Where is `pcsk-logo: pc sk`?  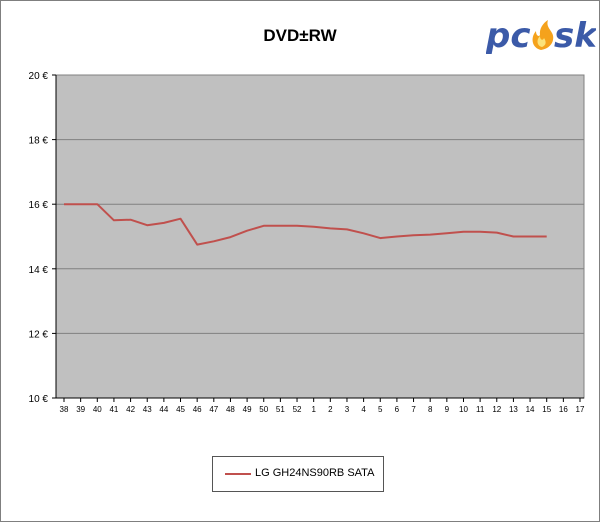
pcsk-logo: pc sk is located at coordinates (542, 35).